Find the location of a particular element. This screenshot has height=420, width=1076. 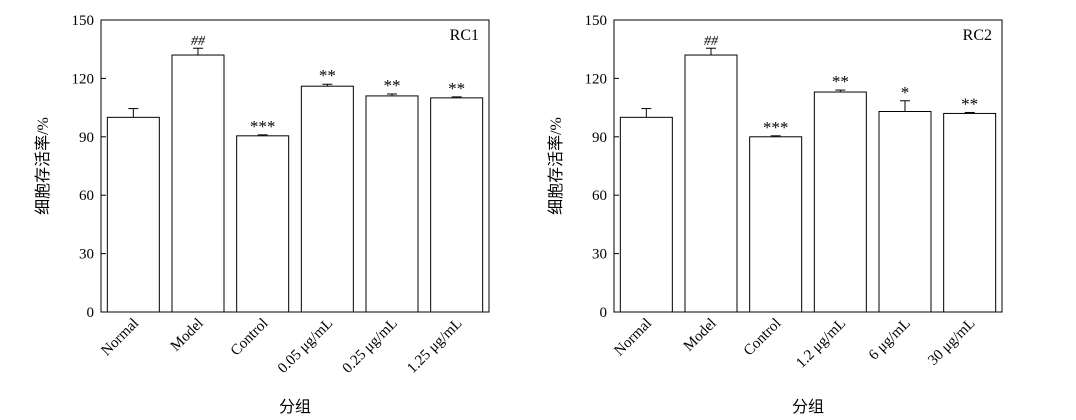

x-tick-label: 1.25 μg/mL is located at coordinates (434, 346).